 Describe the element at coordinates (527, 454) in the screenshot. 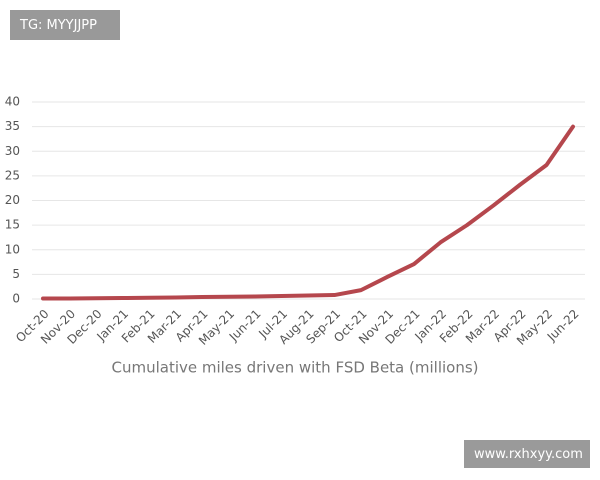

I see `watermark: www.rxhxyy.com` at that location.